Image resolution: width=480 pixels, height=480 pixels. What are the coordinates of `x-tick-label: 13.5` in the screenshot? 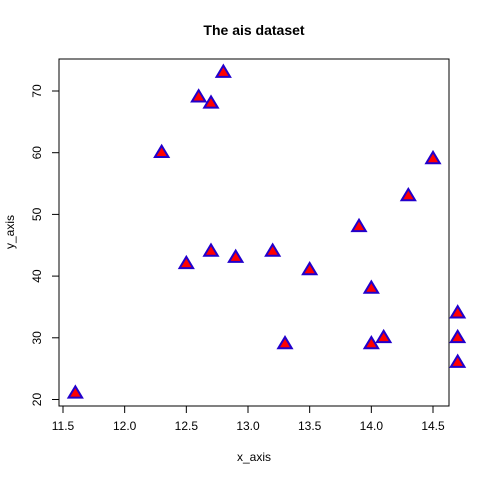 It's located at (310, 426).